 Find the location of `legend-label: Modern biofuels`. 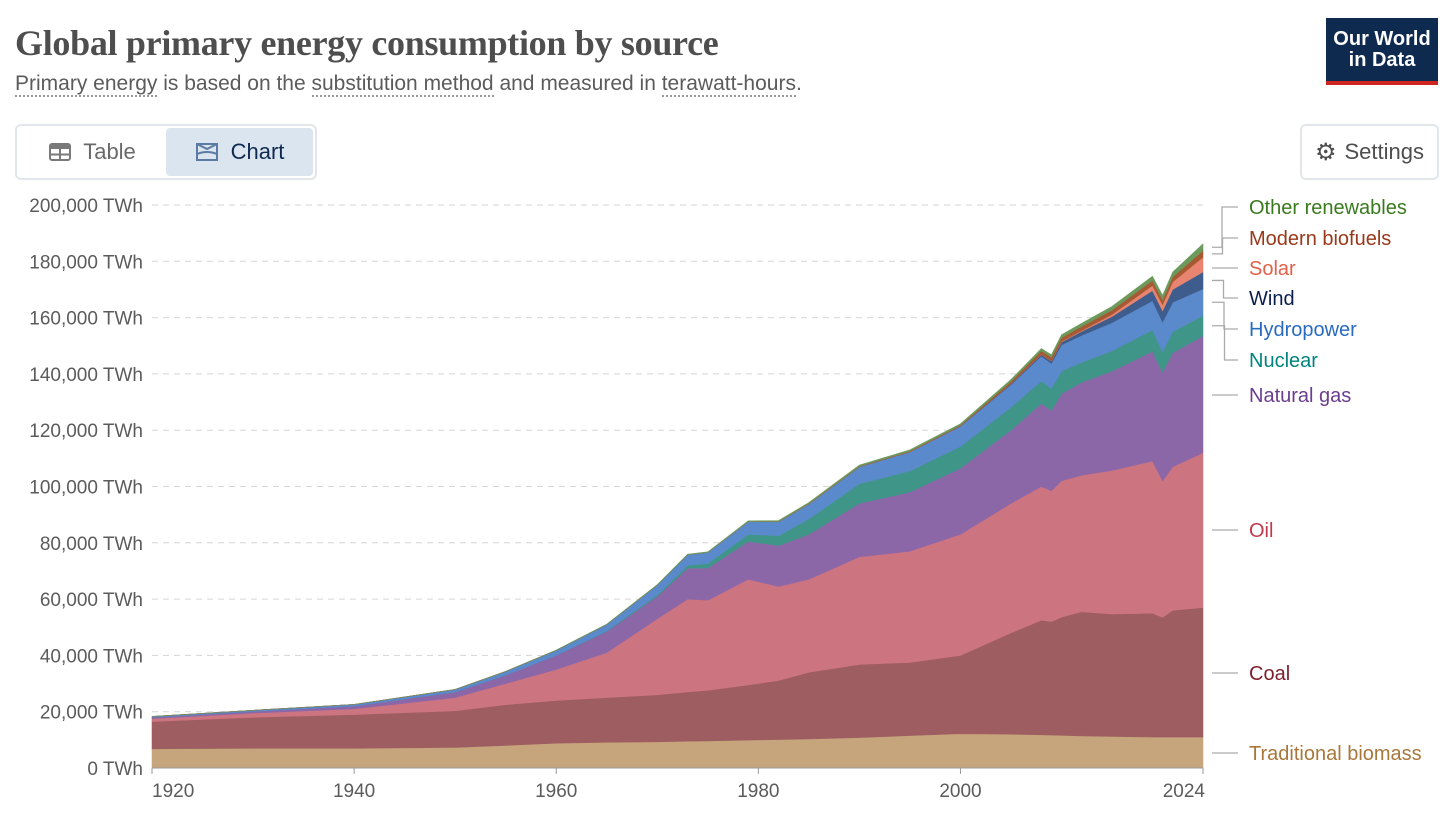

legend-label: Modern biofuels is located at coordinates (1320, 239).